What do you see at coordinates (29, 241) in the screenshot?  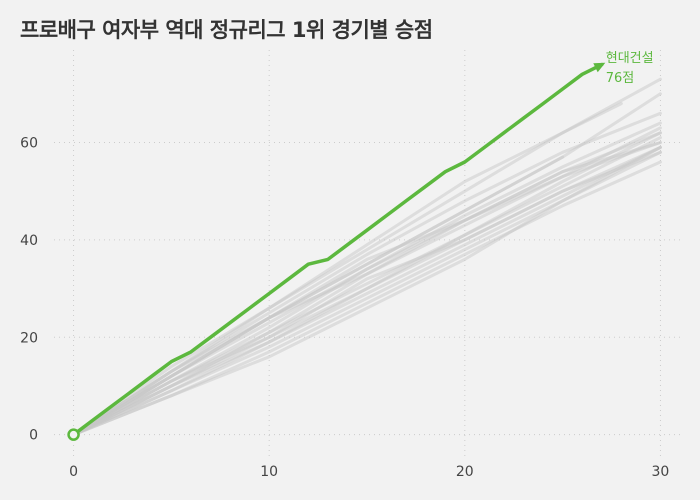 I see `y-tick-label: 40` at bounding box center [29, 241].